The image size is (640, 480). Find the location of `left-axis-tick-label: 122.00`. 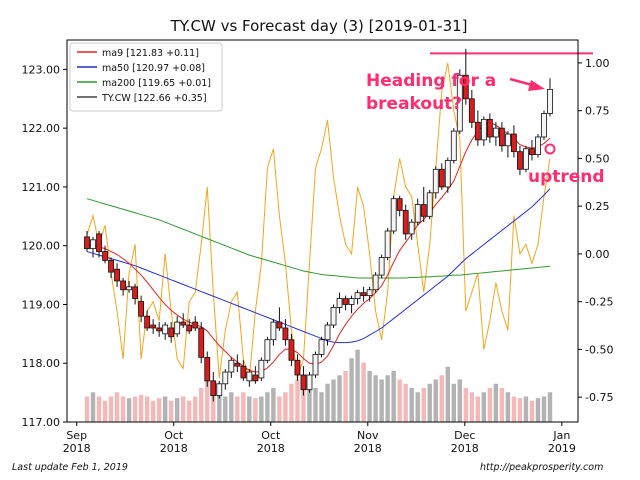

left-axis-tick-label: 122.00 is located at coordinates (41, 128).